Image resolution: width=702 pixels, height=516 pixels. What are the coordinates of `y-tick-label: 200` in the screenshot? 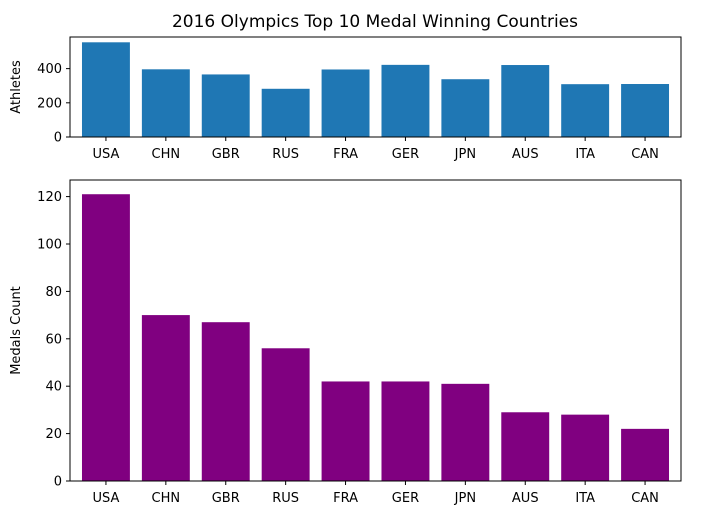 It's located at (49, 103).